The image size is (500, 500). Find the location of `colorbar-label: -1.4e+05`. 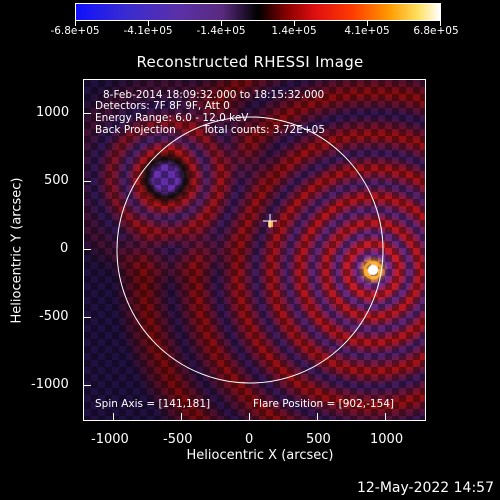

colorbar-label: -1.4e+05 is located at coordinates (221, 31).